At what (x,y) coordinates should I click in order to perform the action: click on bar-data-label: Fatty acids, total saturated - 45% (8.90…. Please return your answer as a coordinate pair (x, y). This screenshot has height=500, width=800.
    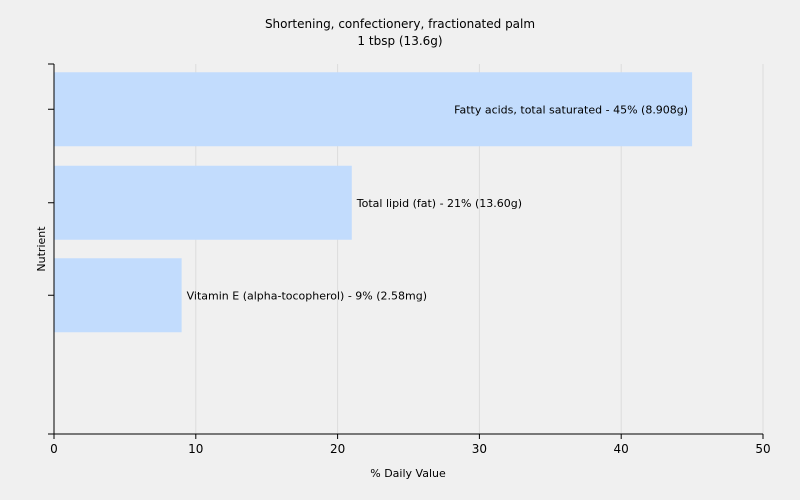
    Looking at the image, I should click on (571, 109).